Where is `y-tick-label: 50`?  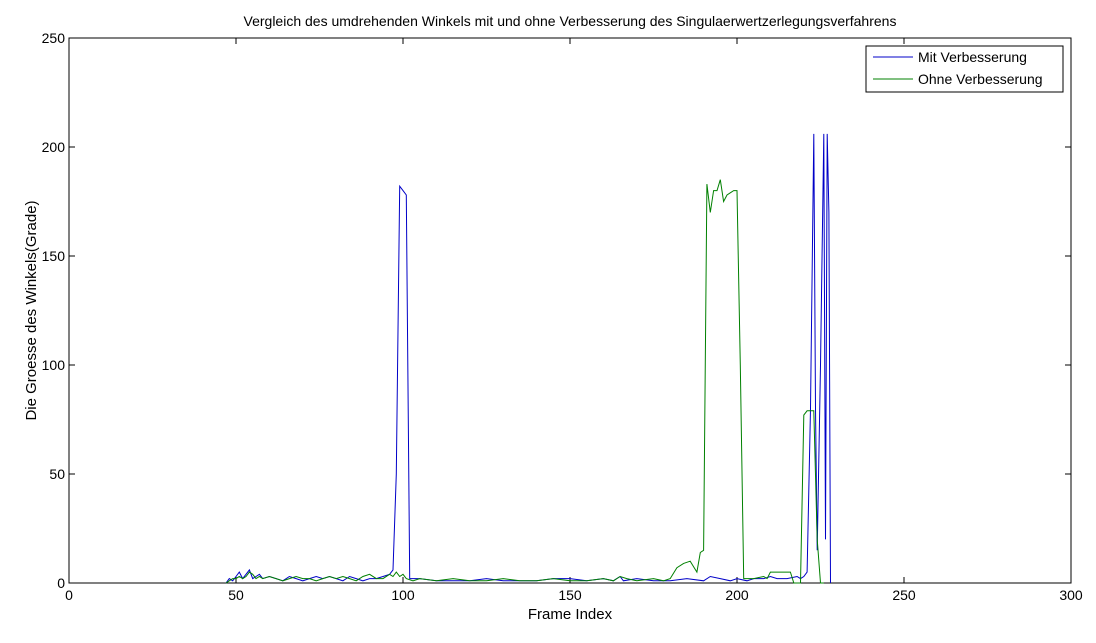
y-tick-label: 50 is located at coordinates (57, 474).